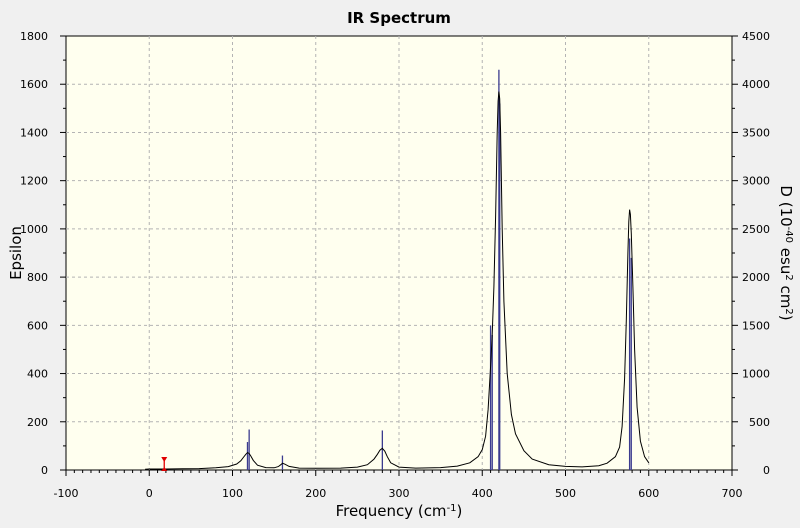 Image resolution: width=800 pixels, height=528 pixels. Describe the element at coordinates (766, 470) in the screenshot. I see `y2-tick-label: 0` at that location.